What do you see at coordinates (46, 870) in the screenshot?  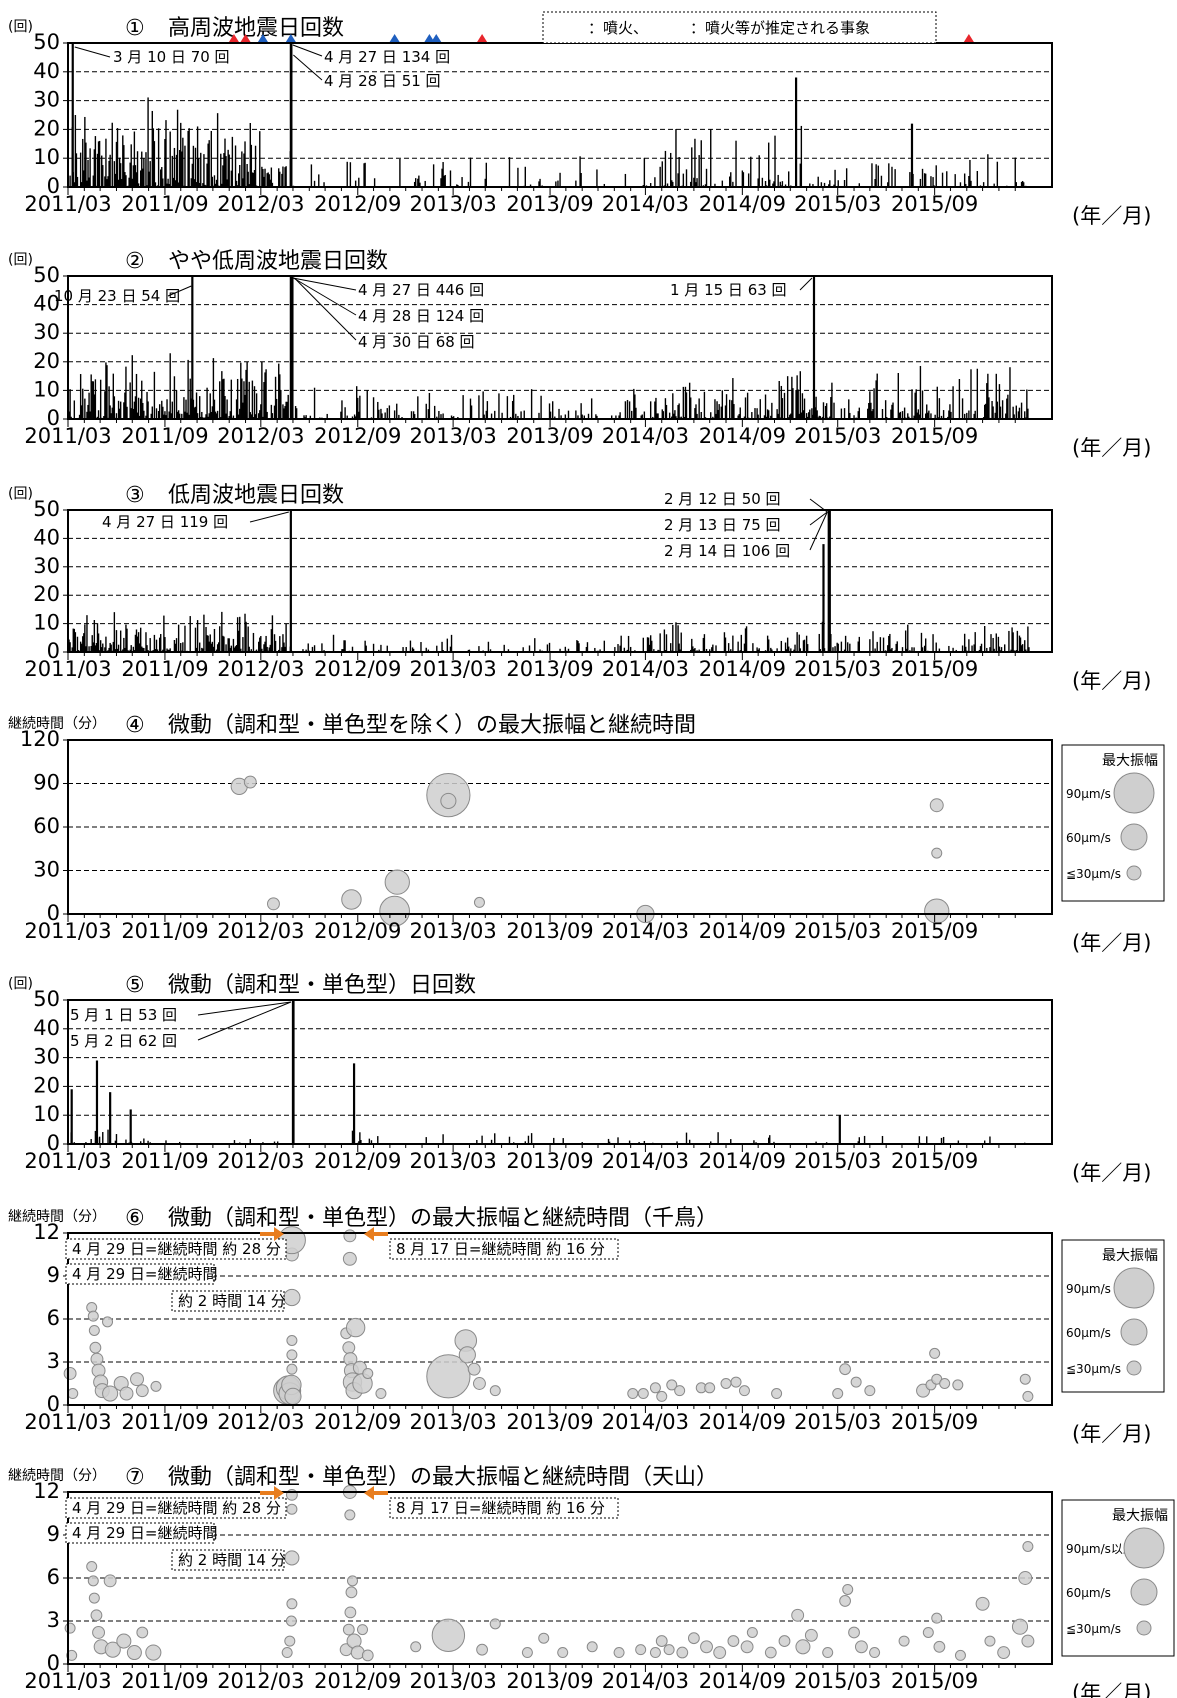 I see `p4-ytick-label: 30` at bounding box center [46, 870].